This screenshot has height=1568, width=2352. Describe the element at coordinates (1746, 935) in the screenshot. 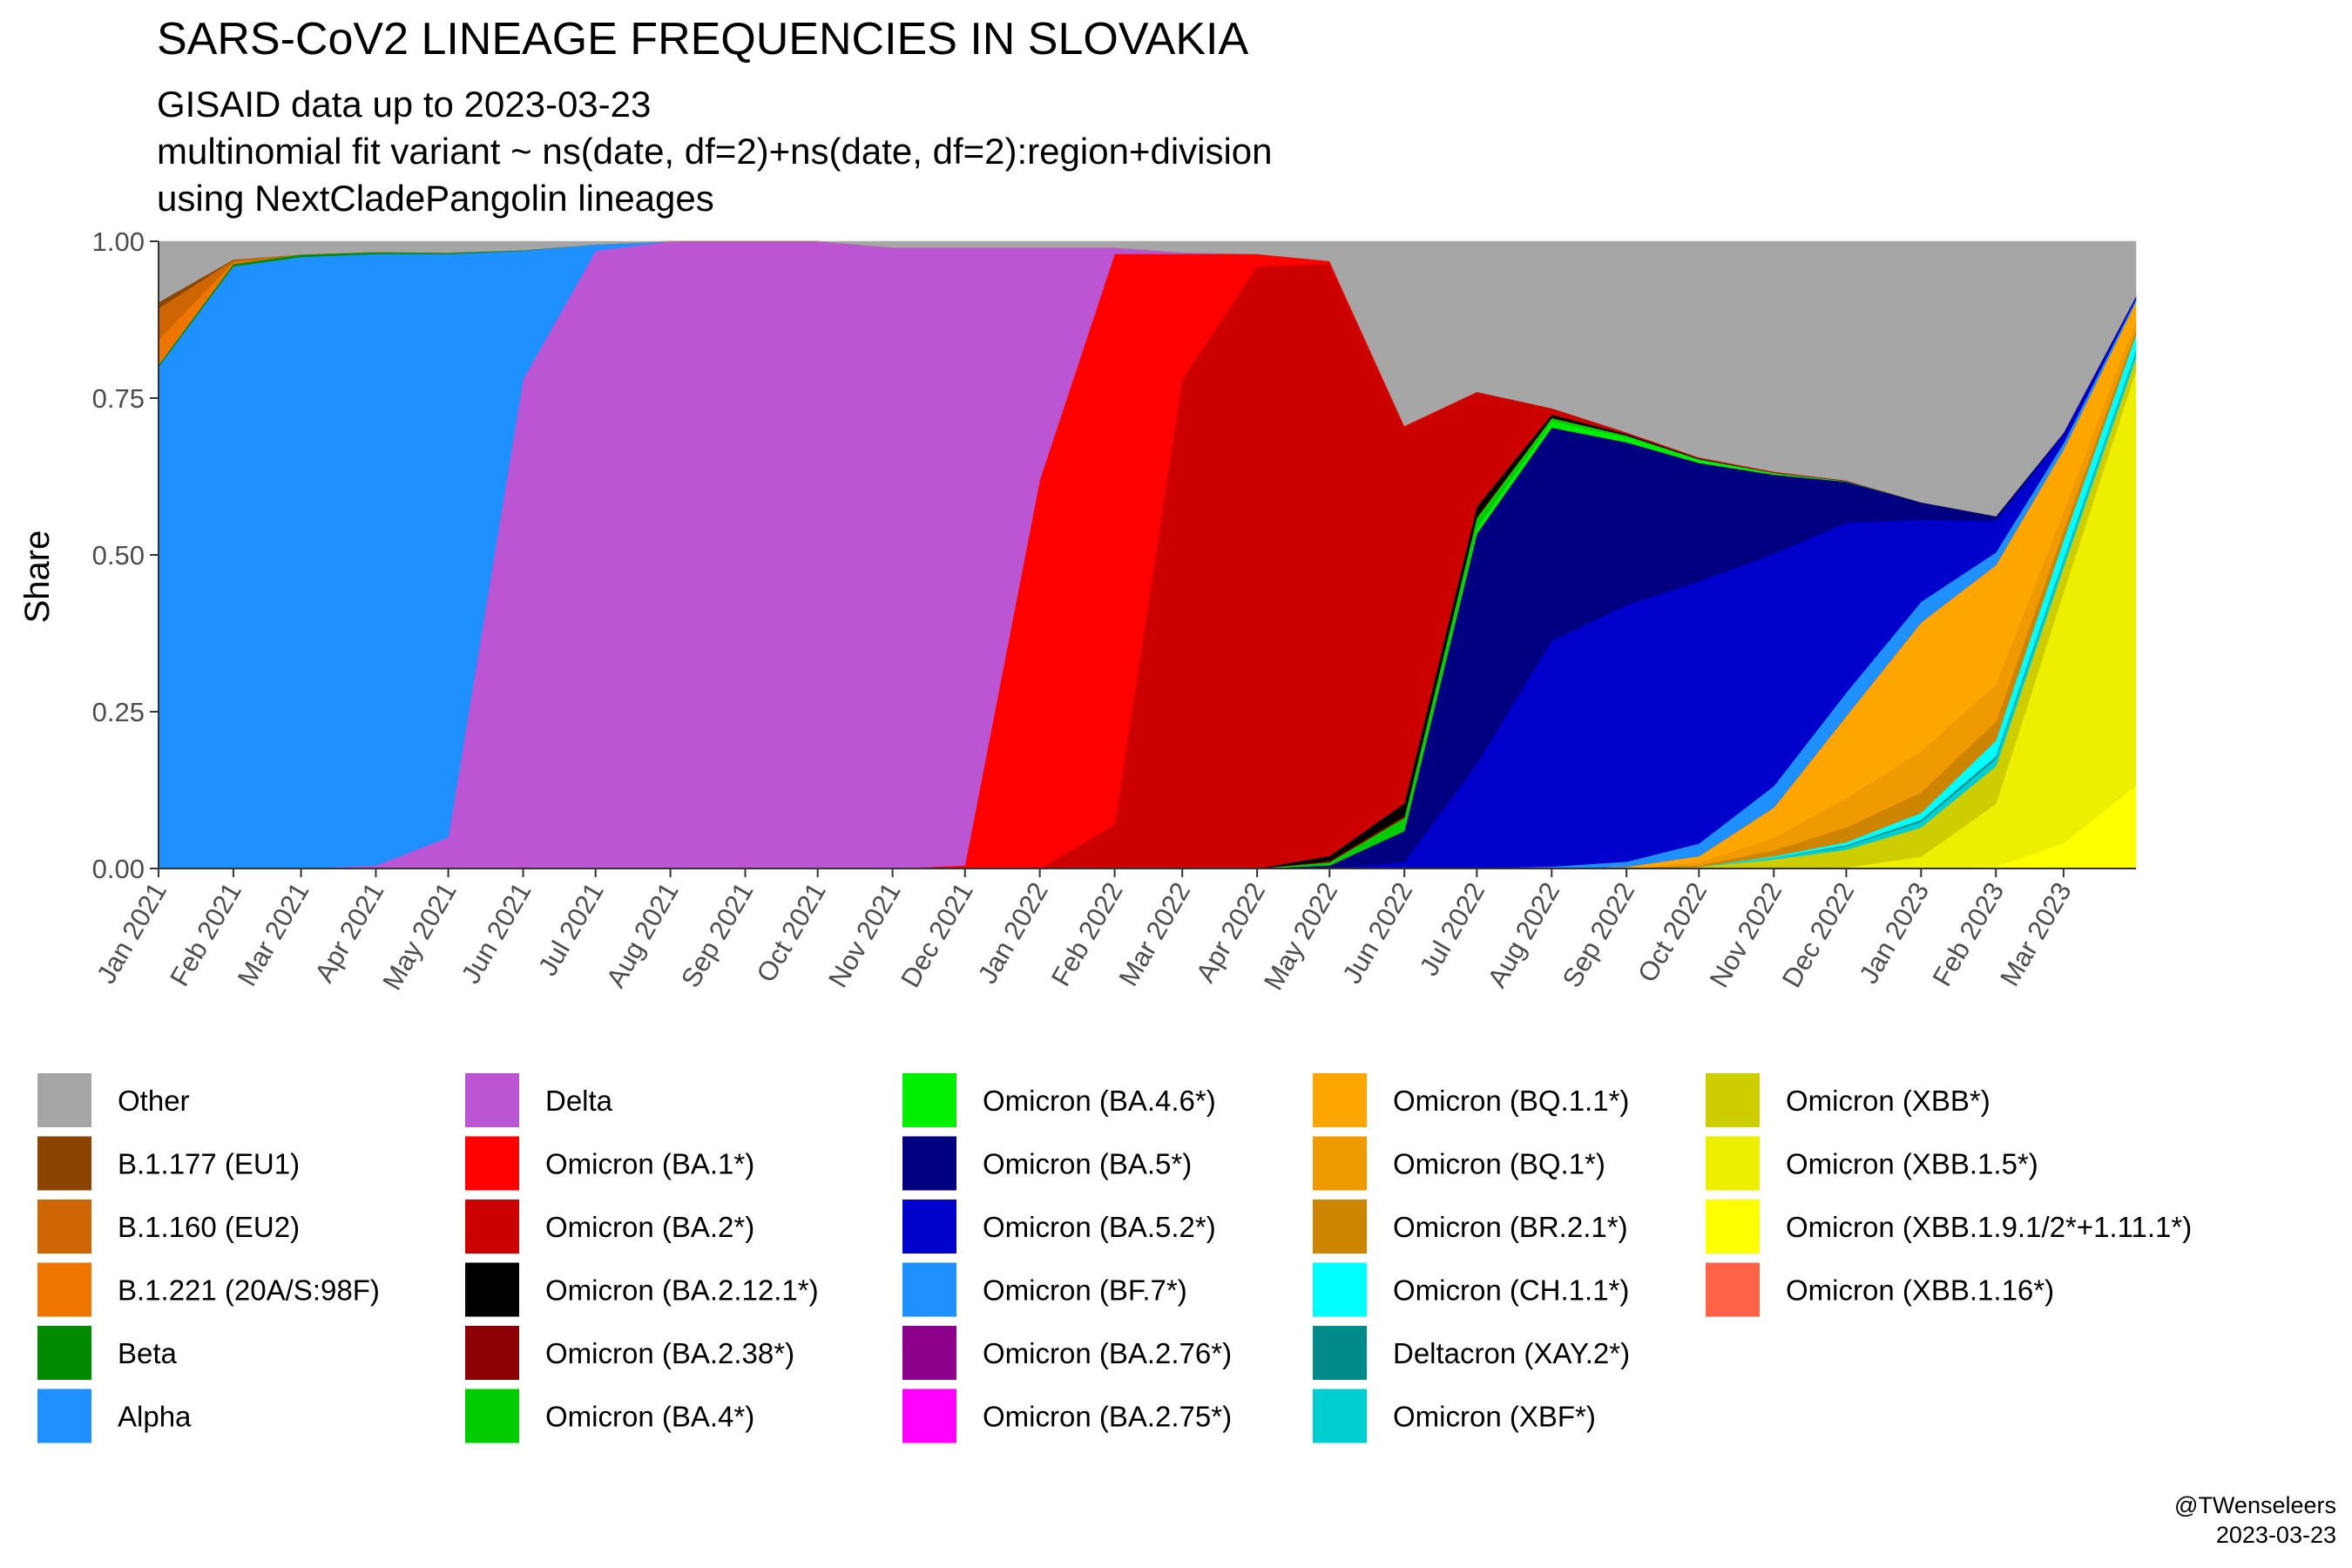

I see `x-tick-label: Nov 2022` at that location.